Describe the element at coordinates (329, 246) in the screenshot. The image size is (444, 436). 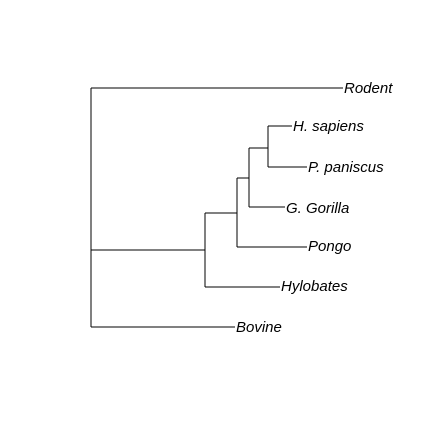
I see `leaf-label-pongo: Pongo` at that location.